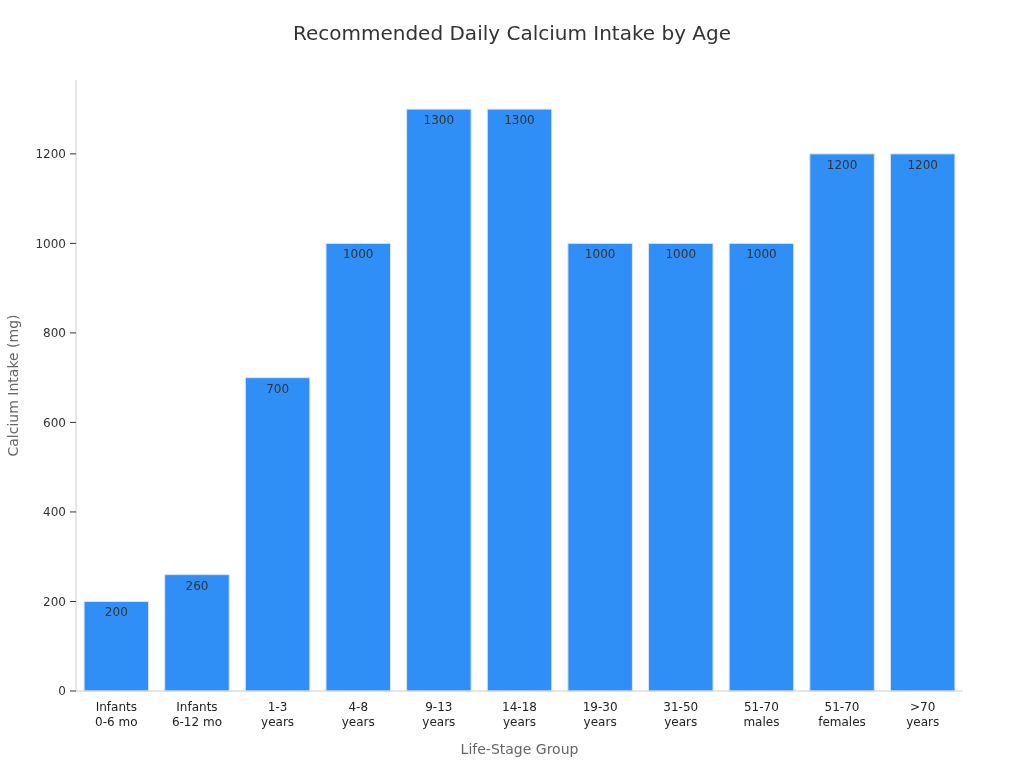  I want to click on x-tick-label: 31-50 years, so click(681, 714).